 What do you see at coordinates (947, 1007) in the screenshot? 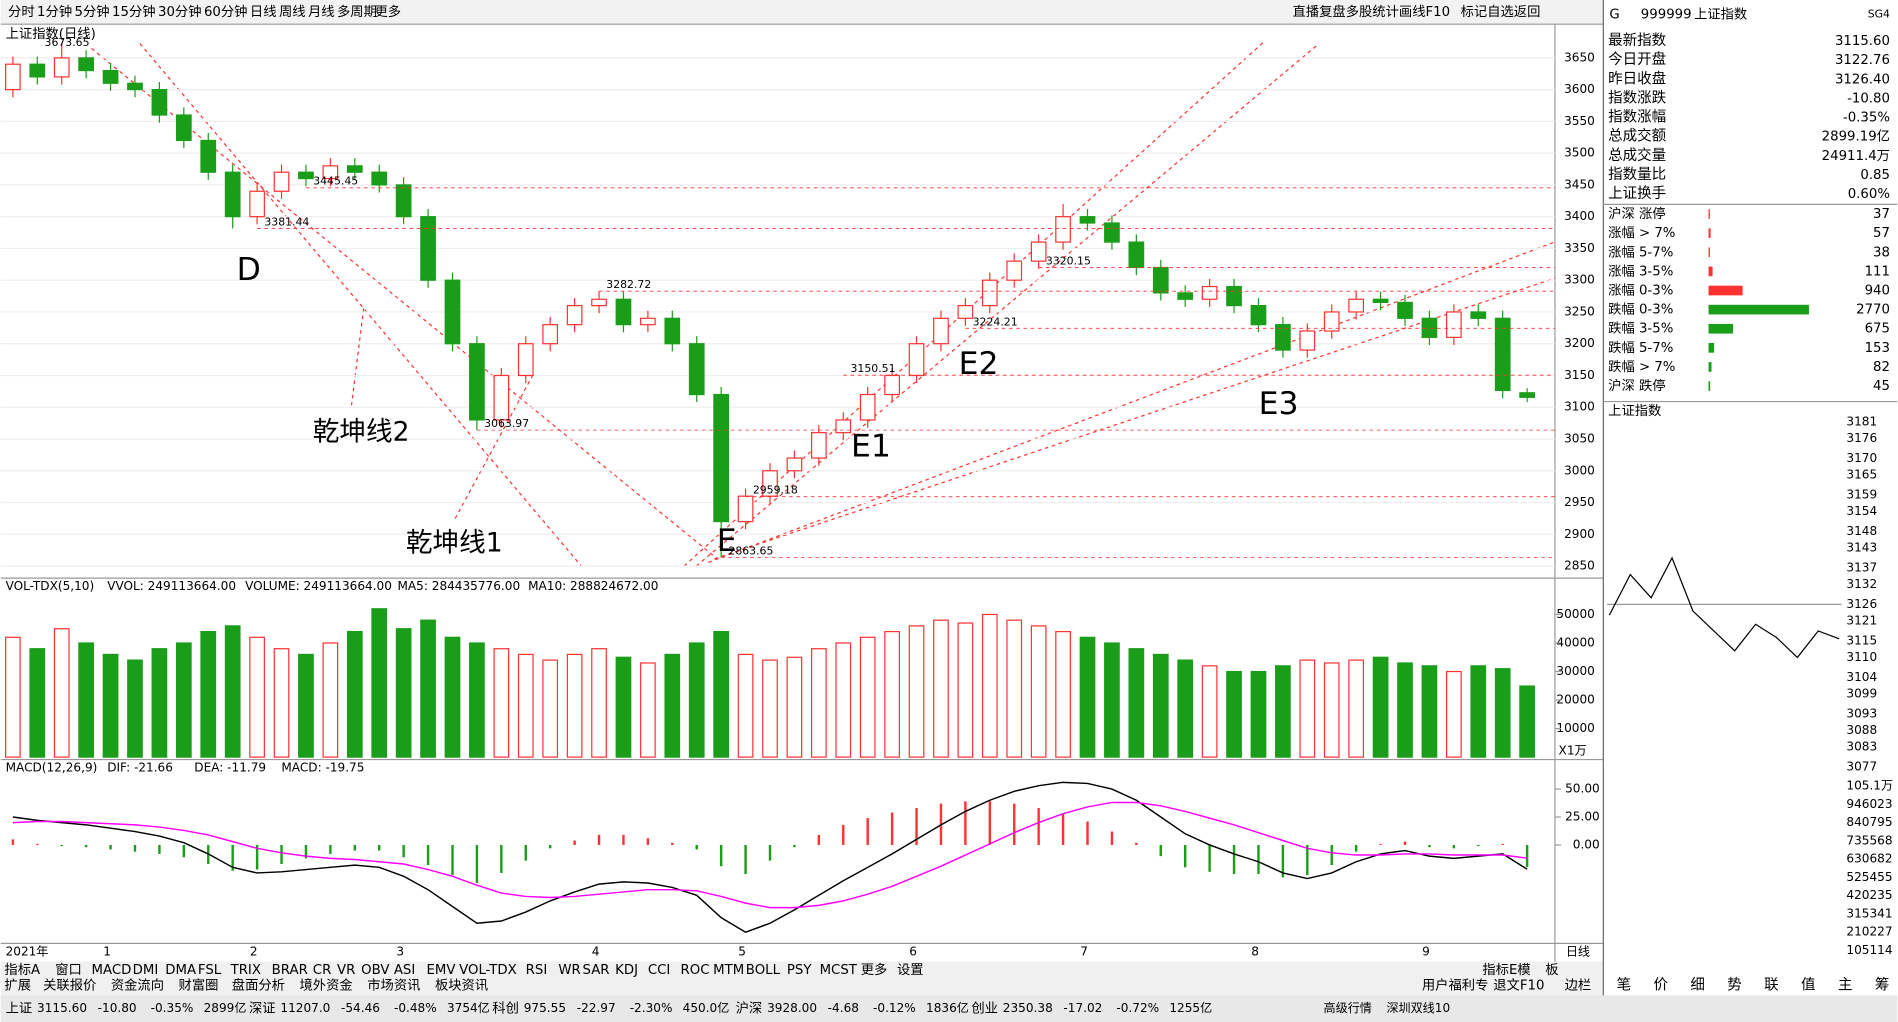
I see `status-value: 1836亿` at bounding box center [947, 1007].